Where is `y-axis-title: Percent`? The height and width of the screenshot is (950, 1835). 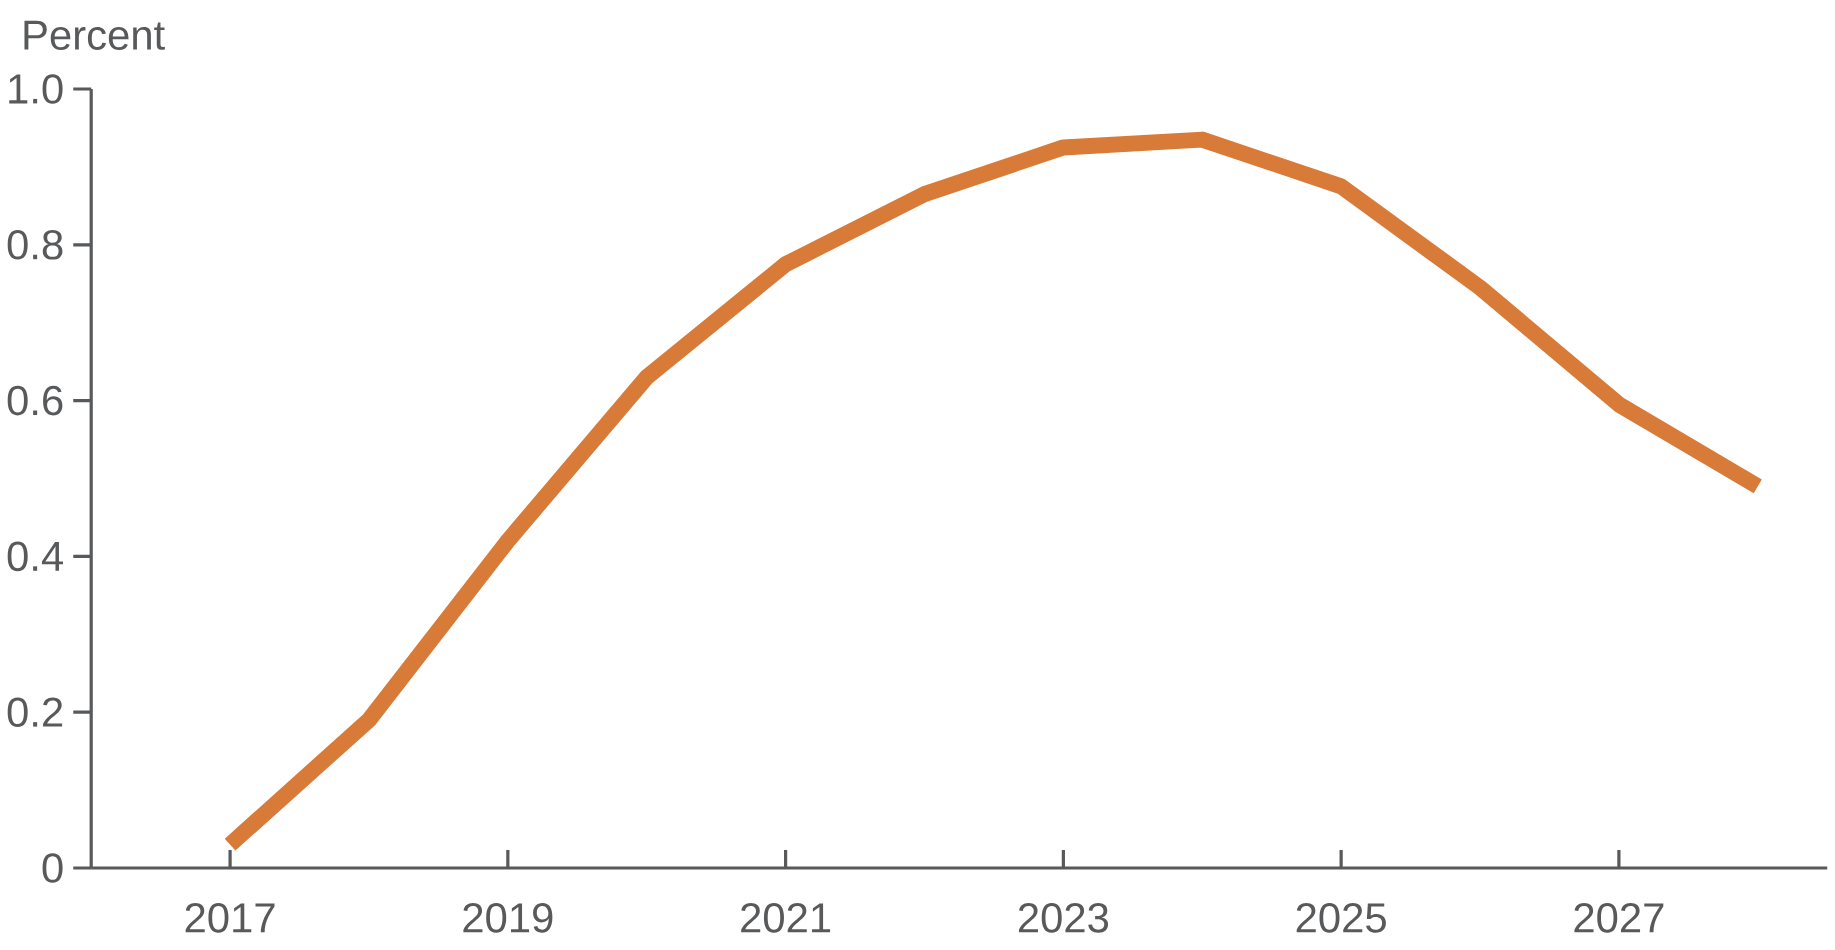
y-axis-title: Percent is located at coordinates (94, 35).